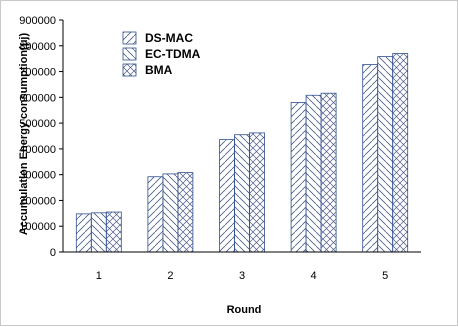 This screenshot has width=458, height=327. Describe the element at coordinates (244, 310) in the screenshot. I see `x-axis-title: Round` at that location.